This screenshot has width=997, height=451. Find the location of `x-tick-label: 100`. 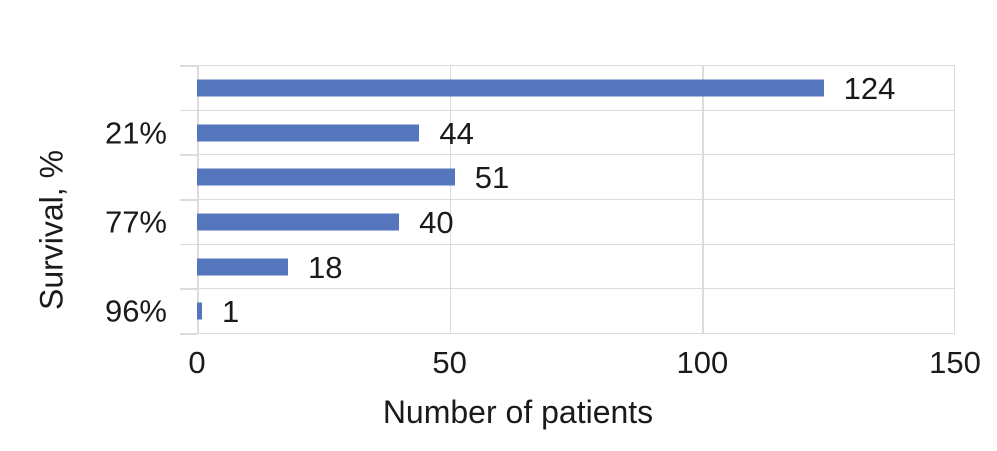

x-tick-label: 100 is located at coordinates (702, 362).